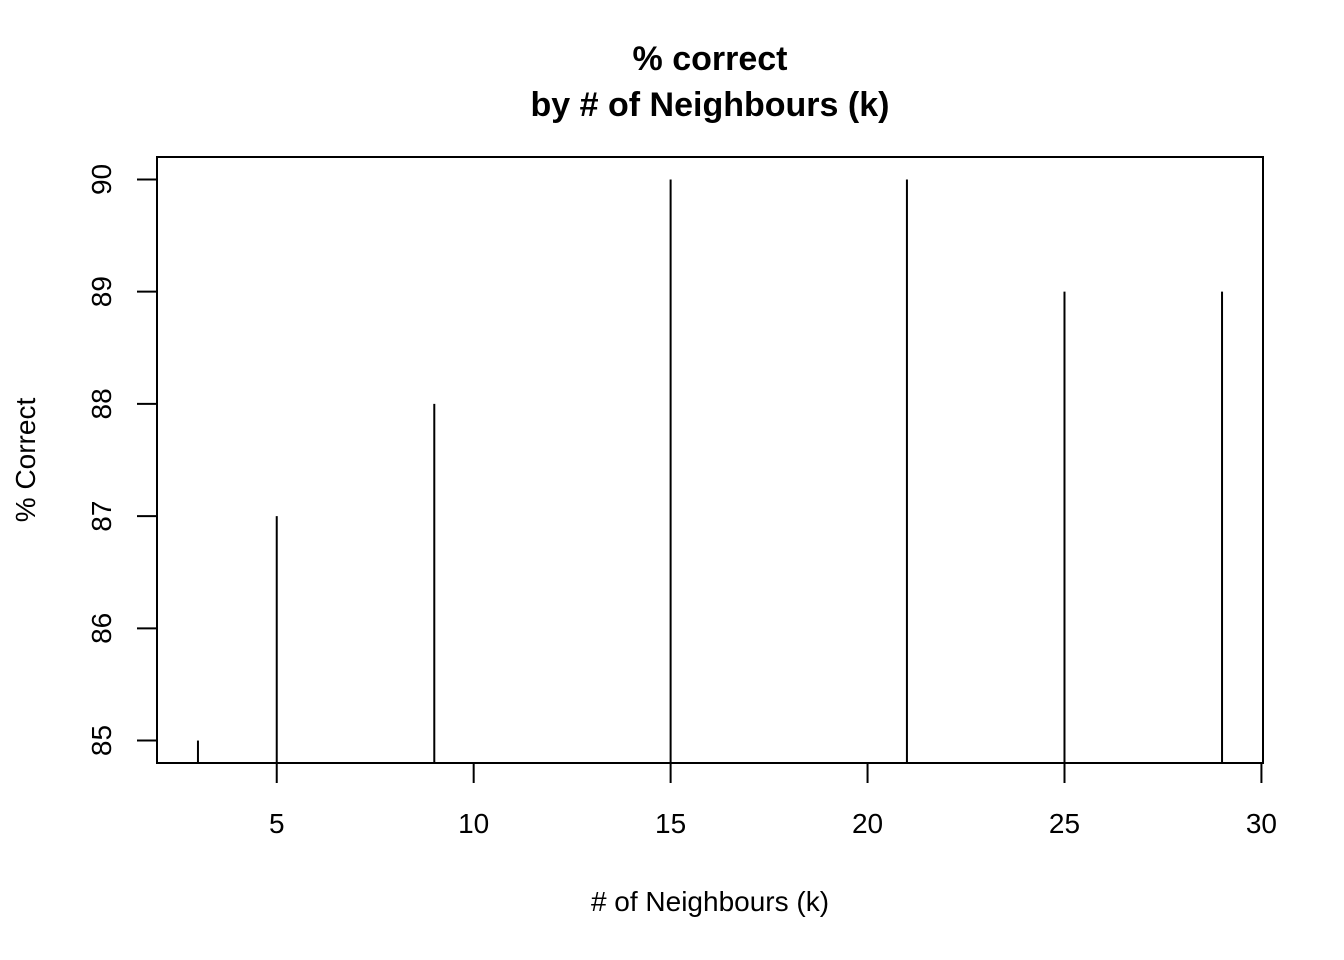  What do you see at coordinates (710, 59) in the screenshot?
I see `chart-title: % correct` at bounding box center [710, 59].